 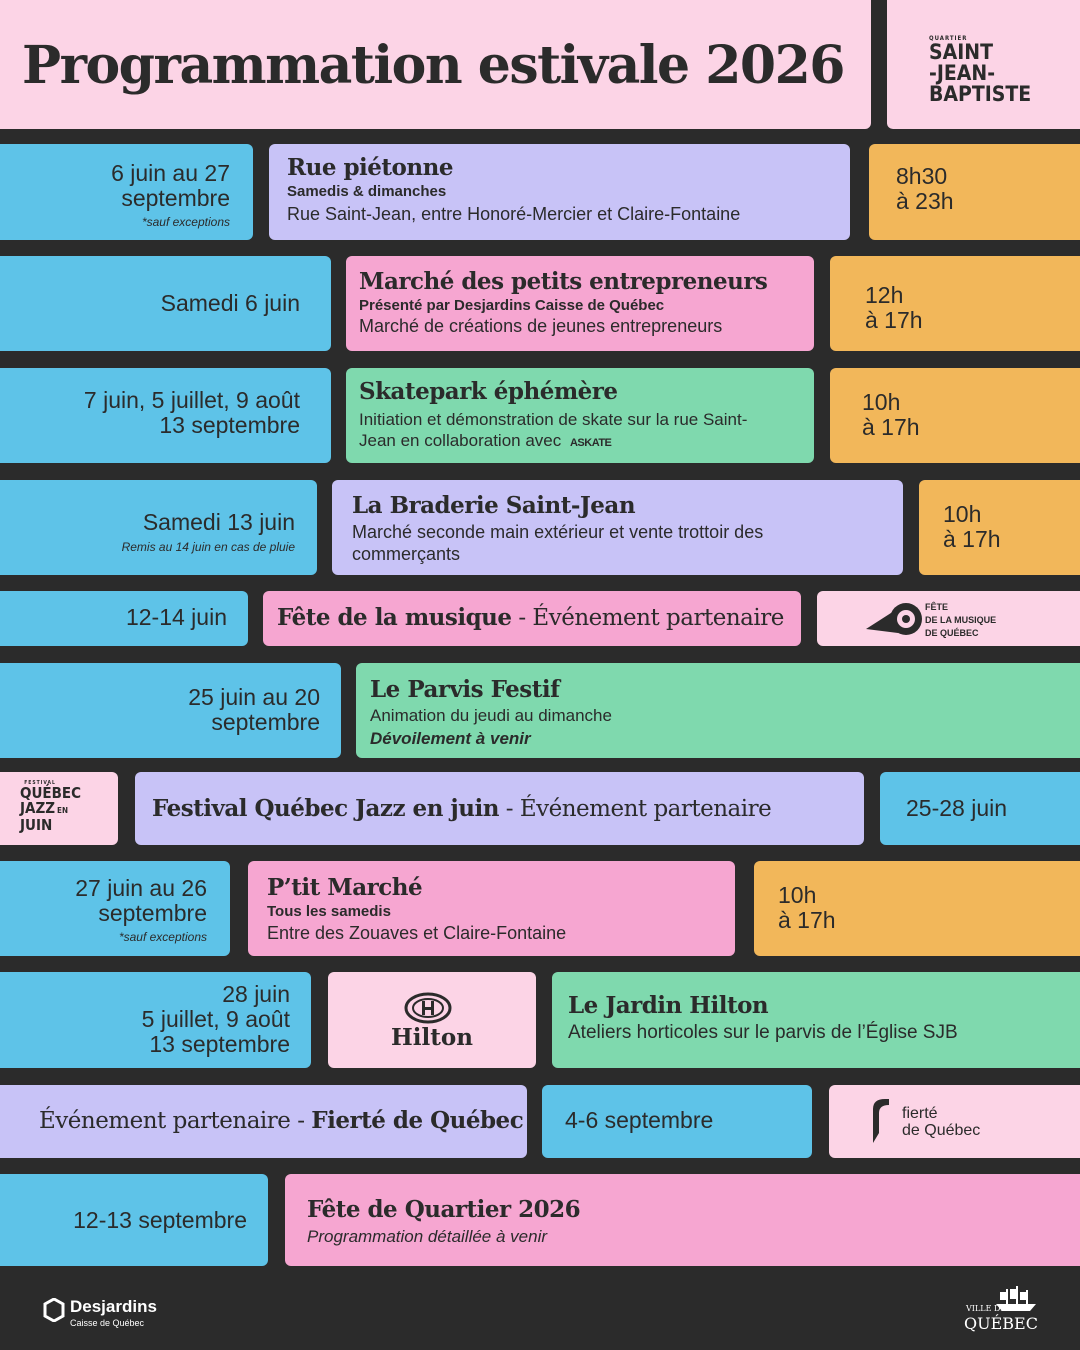 I want to click on row1-time-line2: à 23h, so click(x=925, y=201).